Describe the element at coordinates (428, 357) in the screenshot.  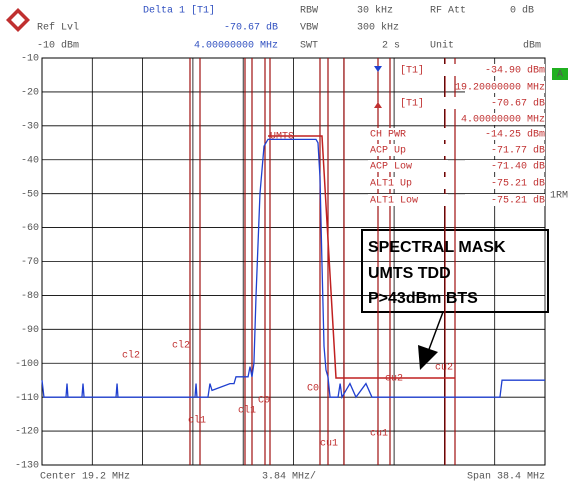
I see `callout-arrowhead` at that location.